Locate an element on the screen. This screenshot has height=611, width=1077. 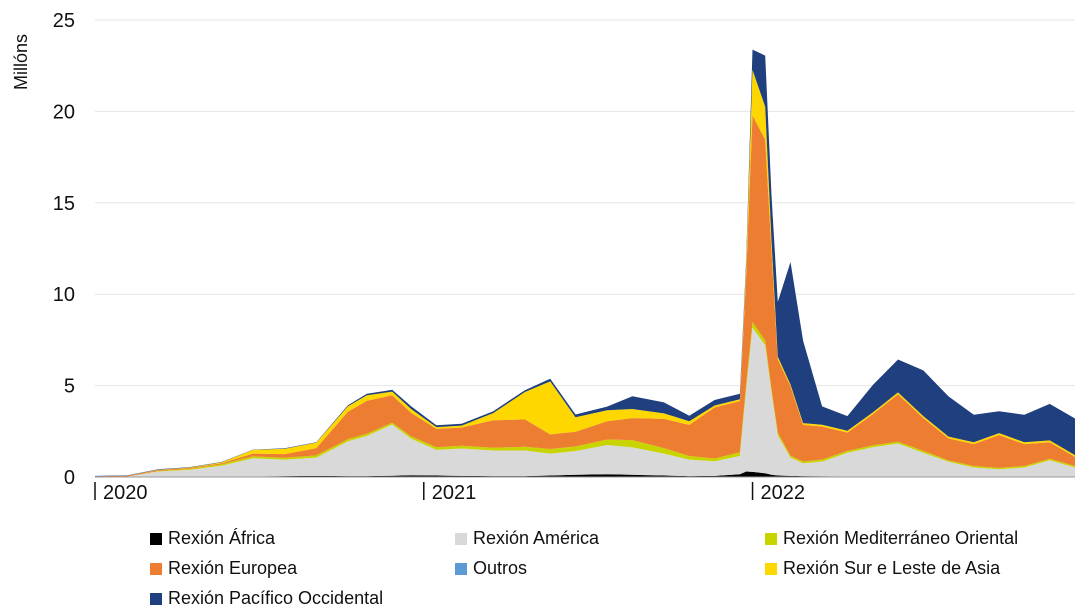
y-tick-label: 0 is located at coordinates (69, 478).